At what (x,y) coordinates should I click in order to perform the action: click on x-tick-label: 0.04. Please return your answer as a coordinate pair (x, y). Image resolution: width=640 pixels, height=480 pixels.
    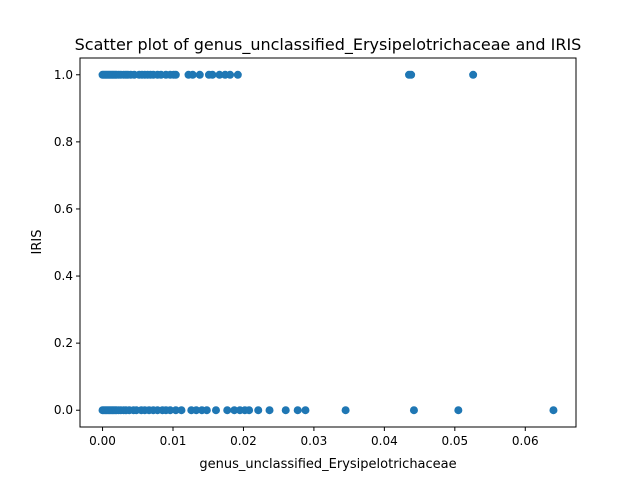
    Looking at the image, I should click on (384, 441).